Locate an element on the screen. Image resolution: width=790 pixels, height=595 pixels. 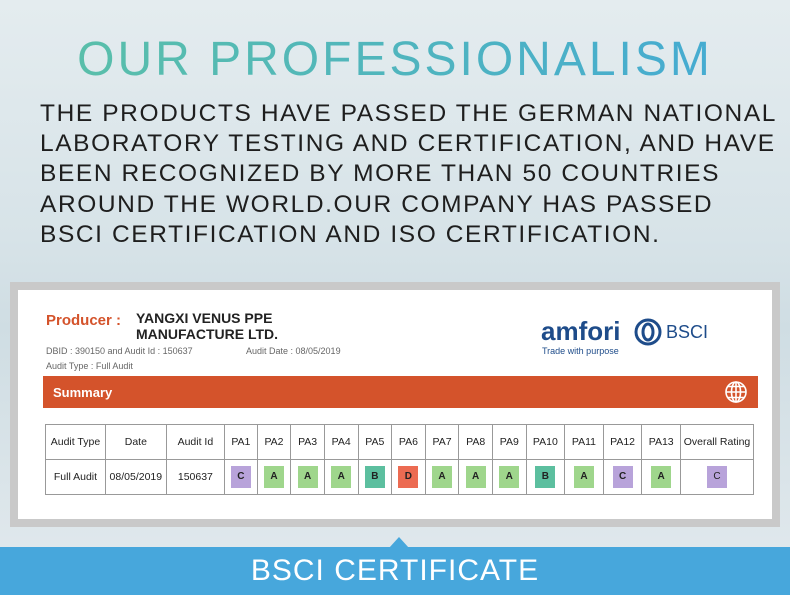
header-cell: PA3 is located at coordinates (307, 442).